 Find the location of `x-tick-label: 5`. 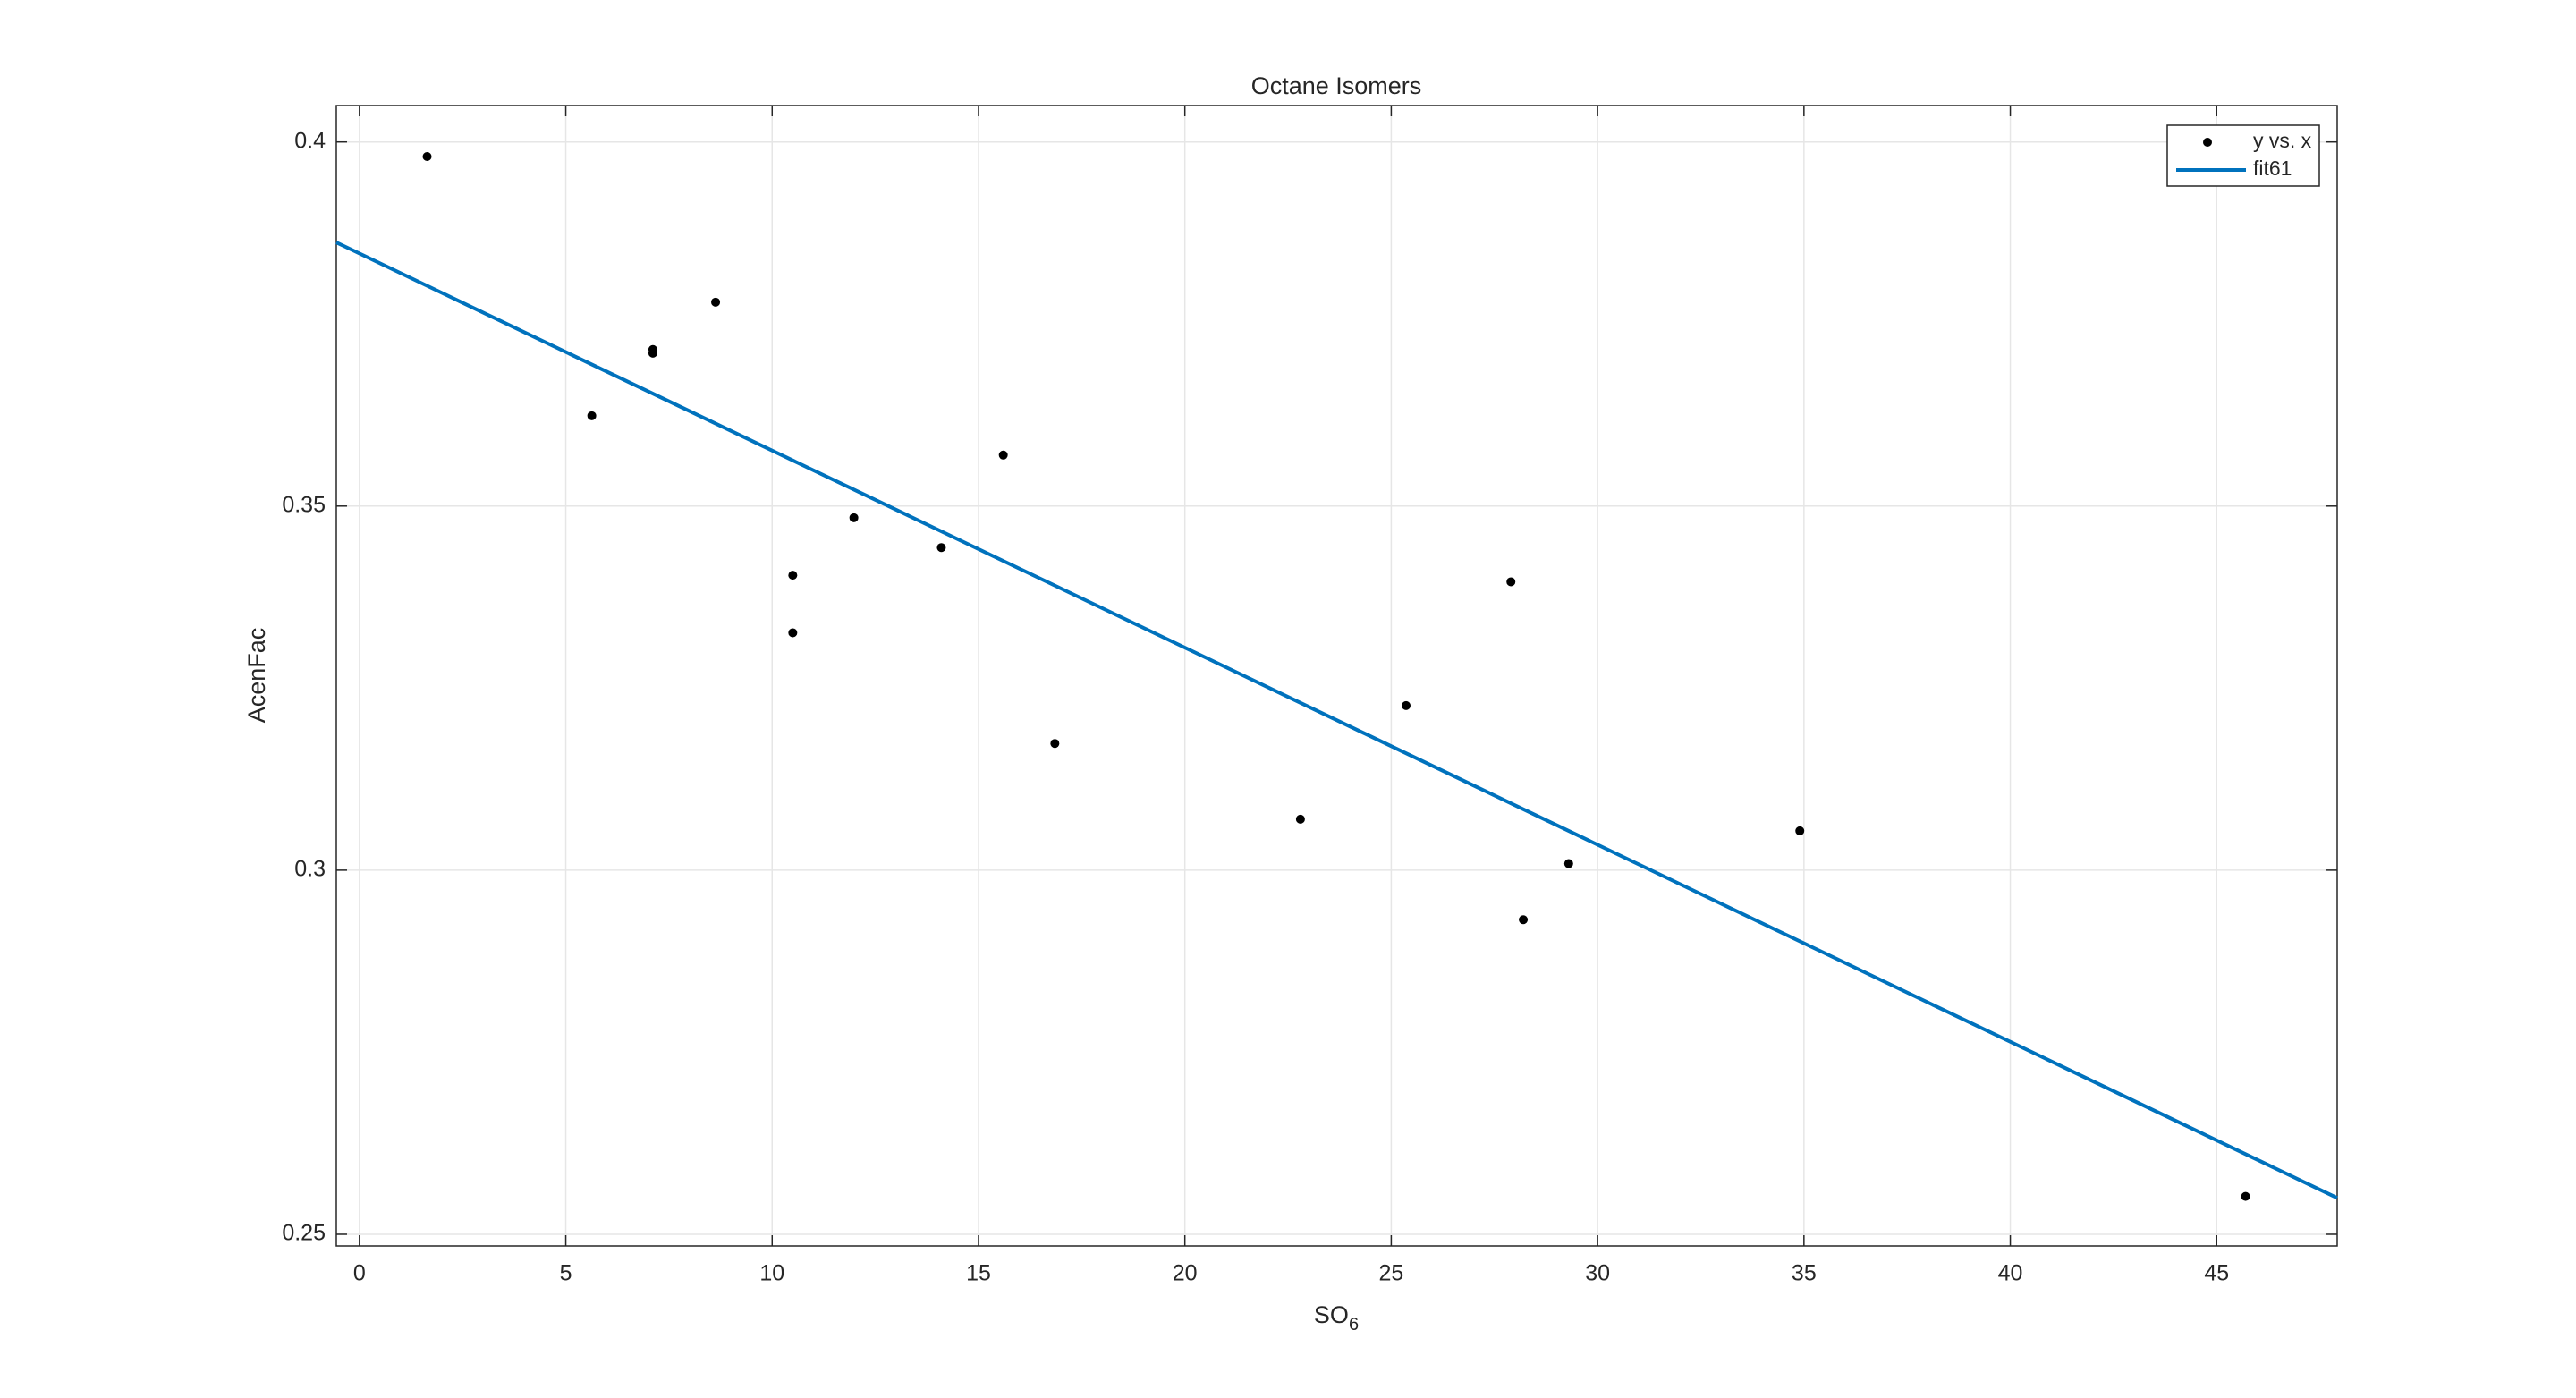

x-tick-label: 5 is located at coordinates (566, 1273).